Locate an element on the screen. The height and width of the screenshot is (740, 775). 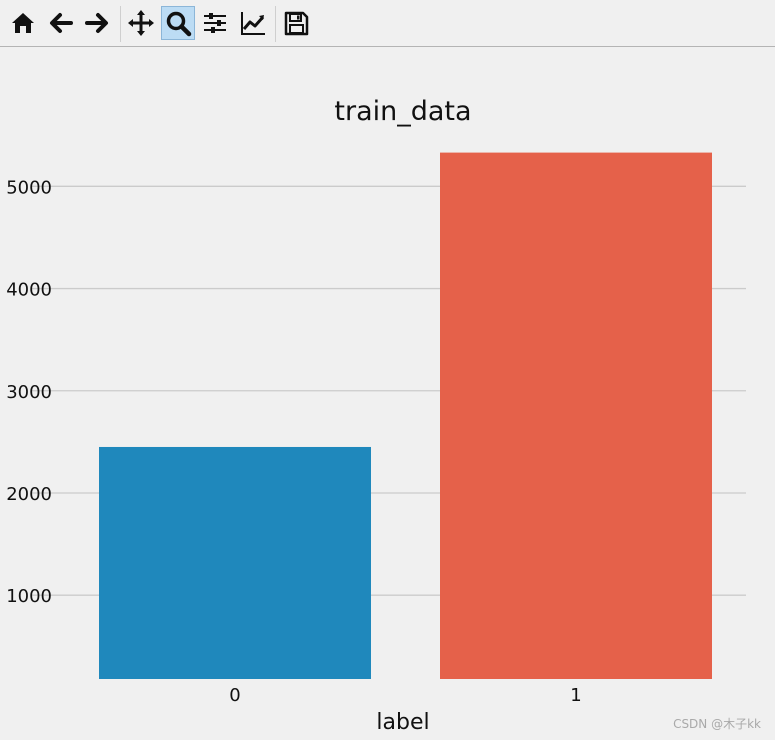
forward-arrow-icon is located at coordinates (96, 23).